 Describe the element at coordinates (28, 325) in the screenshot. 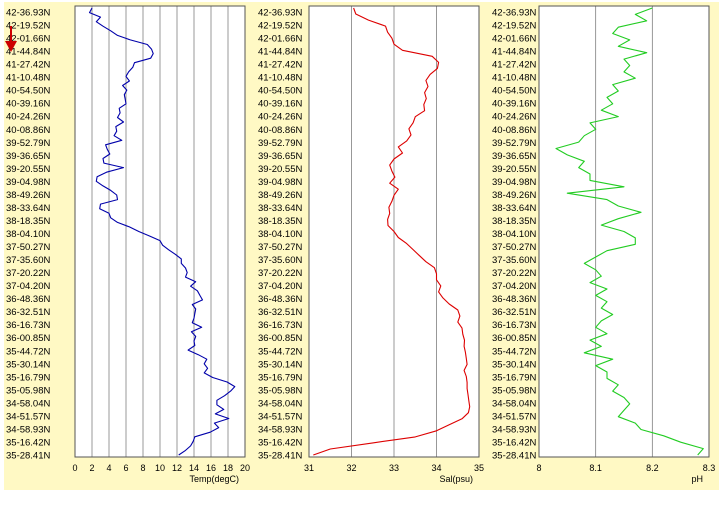

I see `latitude-label: 36-16.73N` at that location.